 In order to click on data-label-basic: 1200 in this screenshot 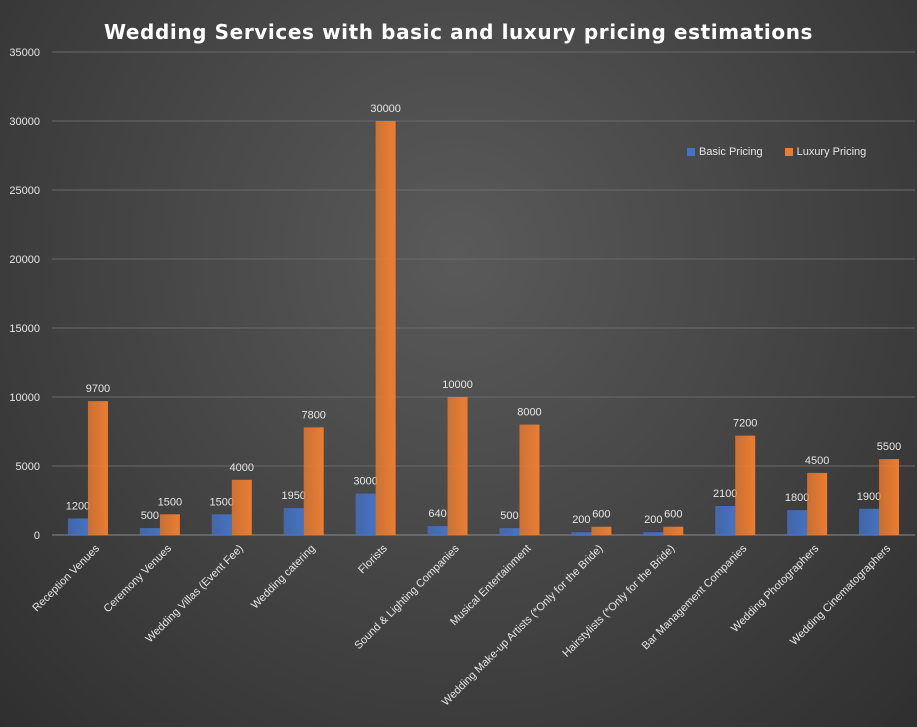, I will do `click(78, 506)`.